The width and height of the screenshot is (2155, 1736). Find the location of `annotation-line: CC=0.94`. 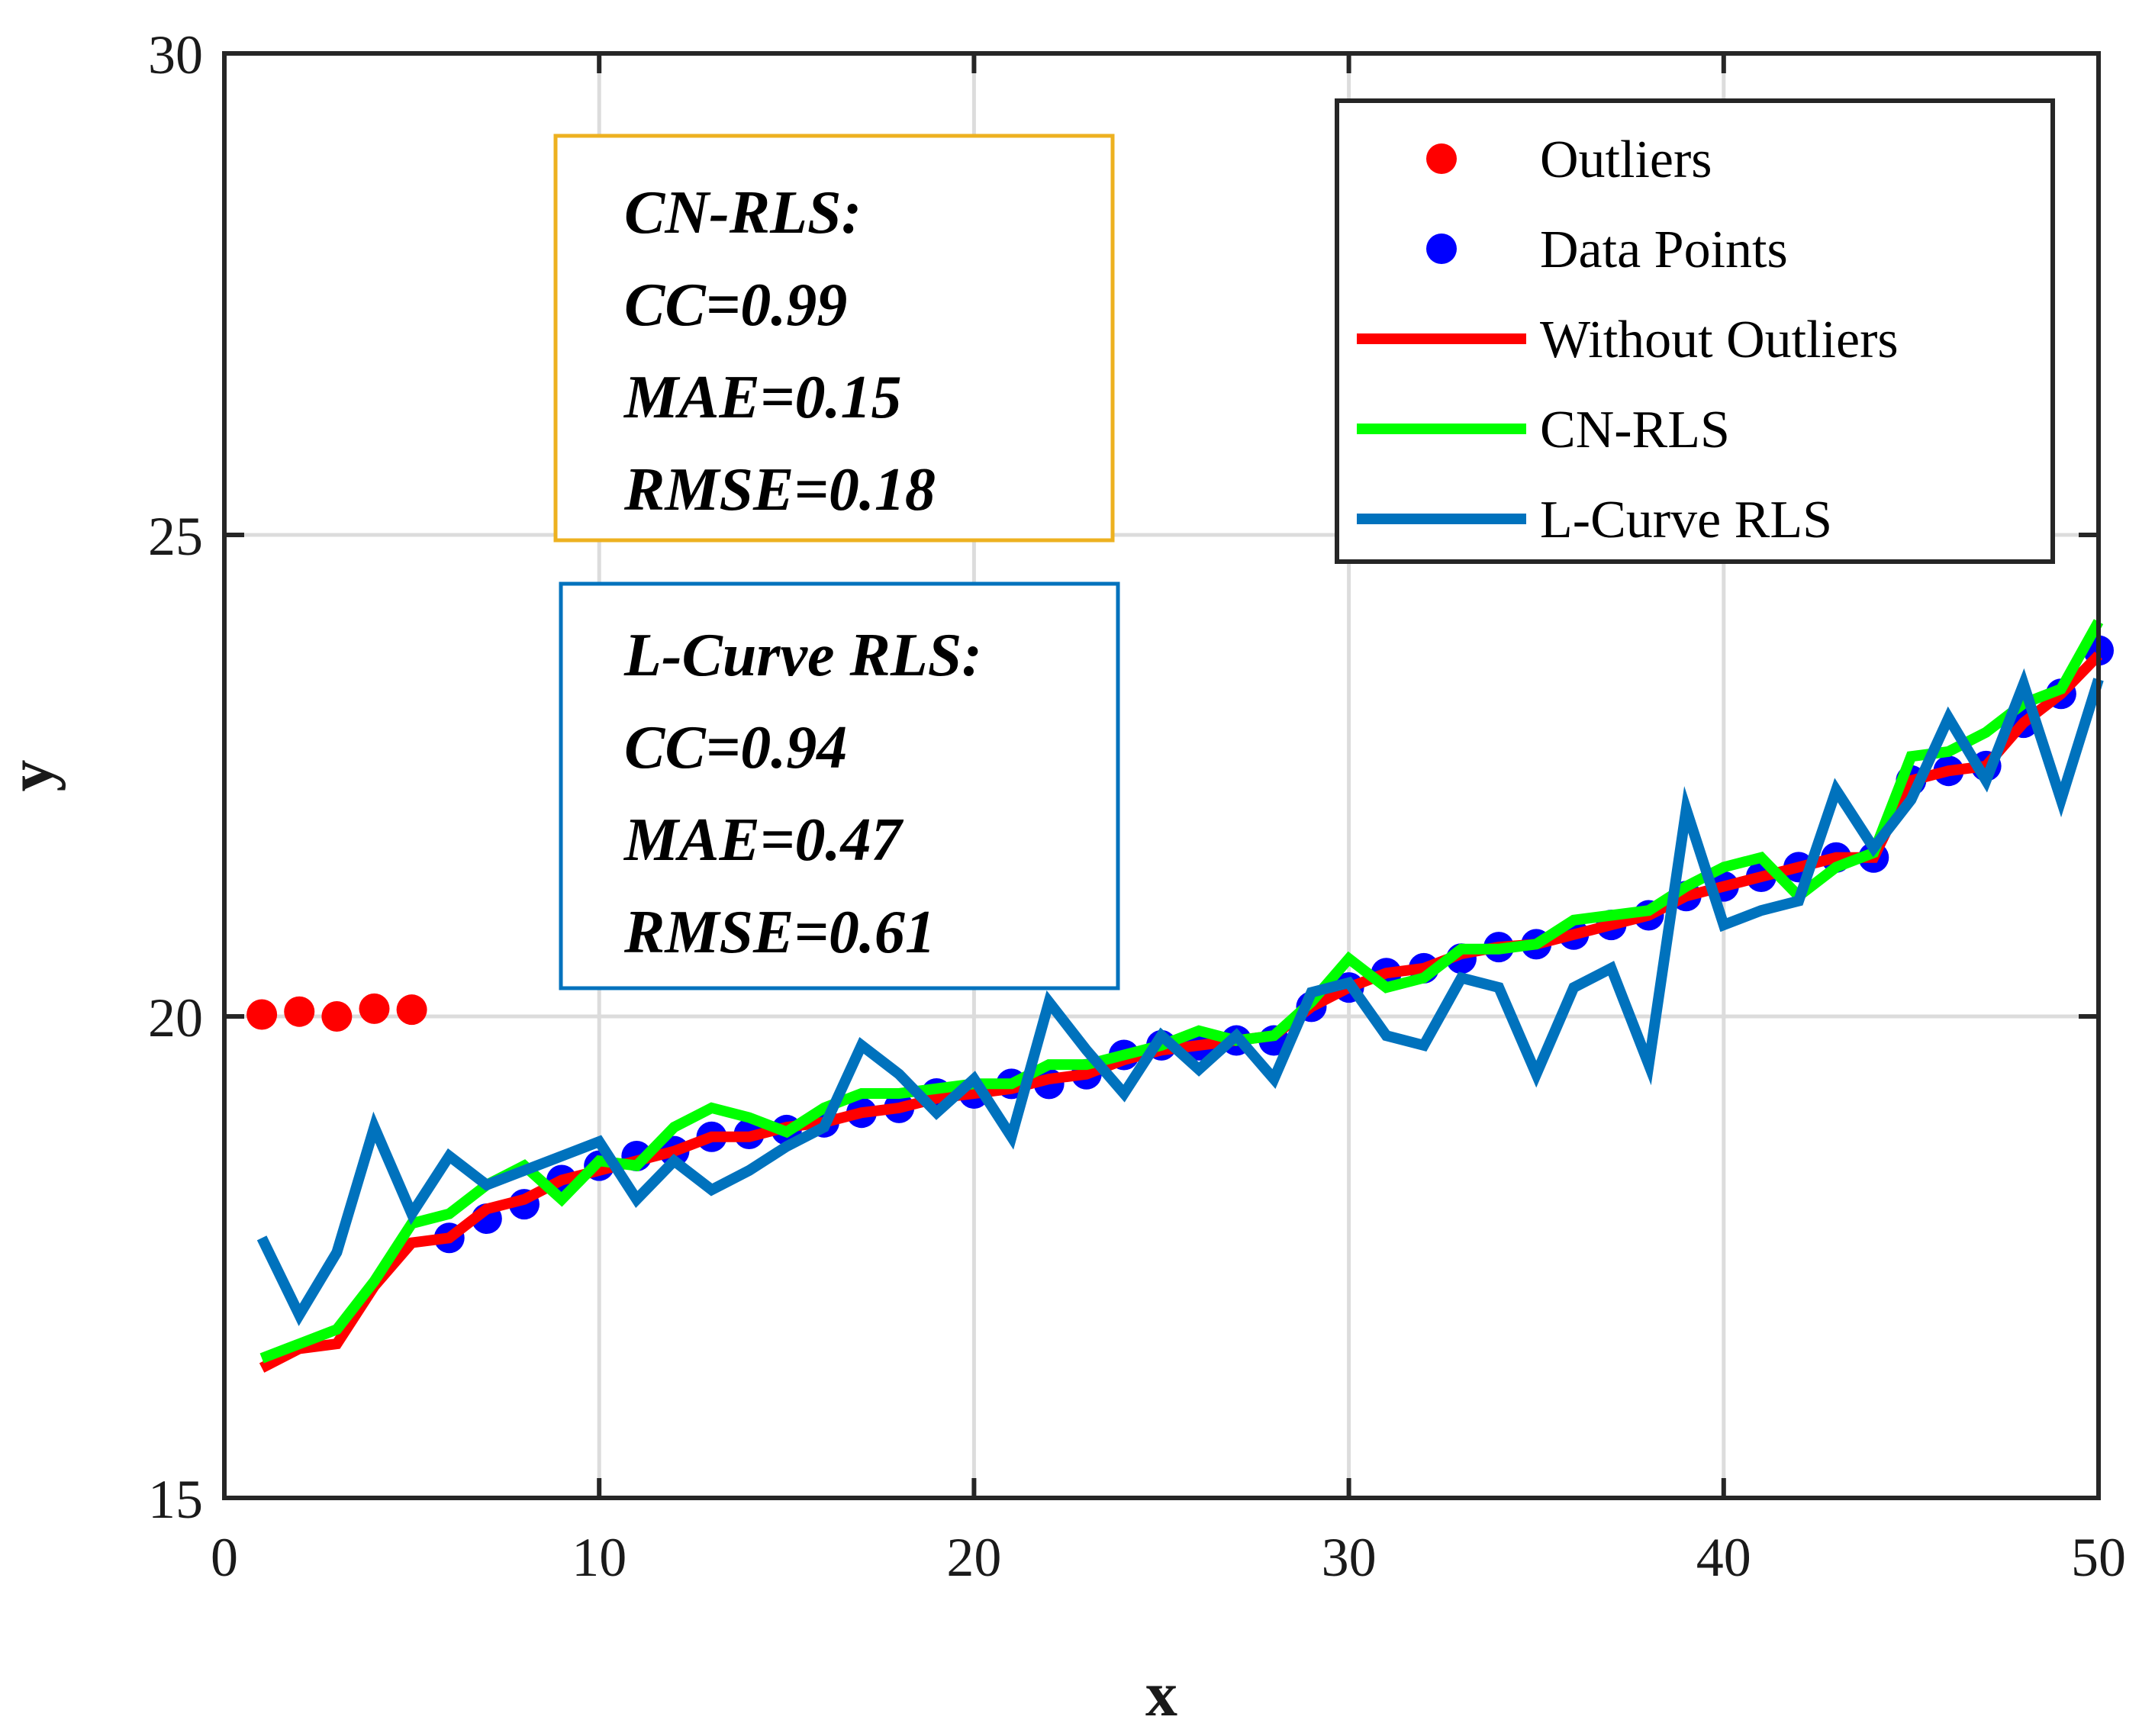

annotation-line: CC=0.94 is located at coordinates (735, 748).